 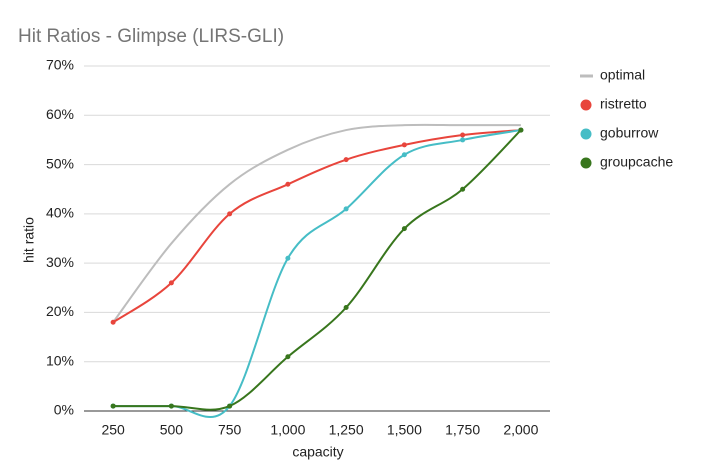 I want to click on x-tick-label: 1,000, so click(x=287, y=430).